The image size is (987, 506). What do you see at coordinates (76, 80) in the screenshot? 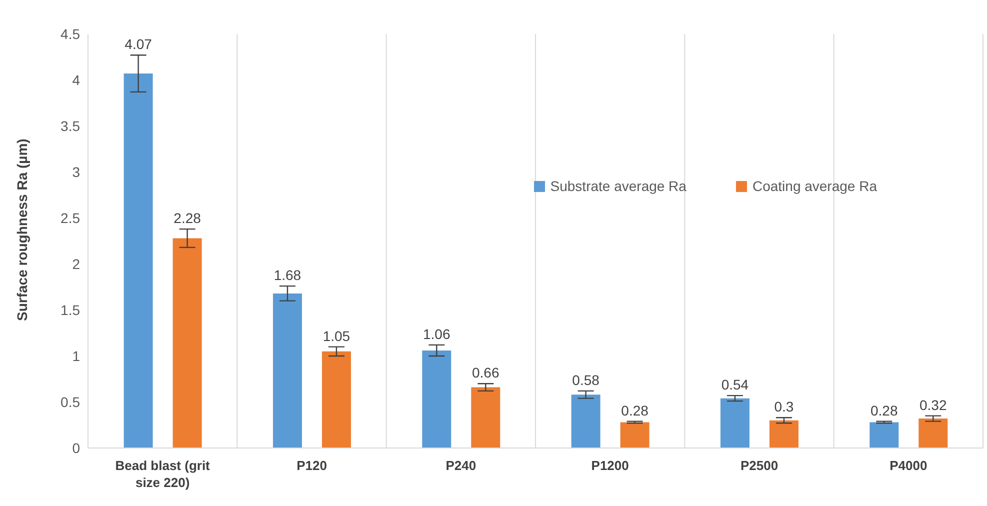
I see `y-tick-label: 4` at bounding box center [76, 80].